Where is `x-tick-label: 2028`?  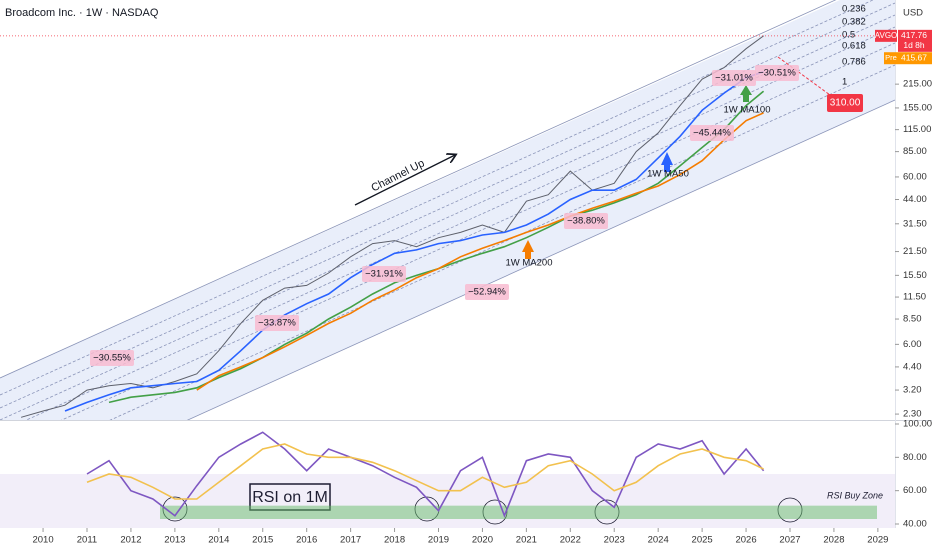
x-tick-label: 2028 is located at coordinates (833, 540).